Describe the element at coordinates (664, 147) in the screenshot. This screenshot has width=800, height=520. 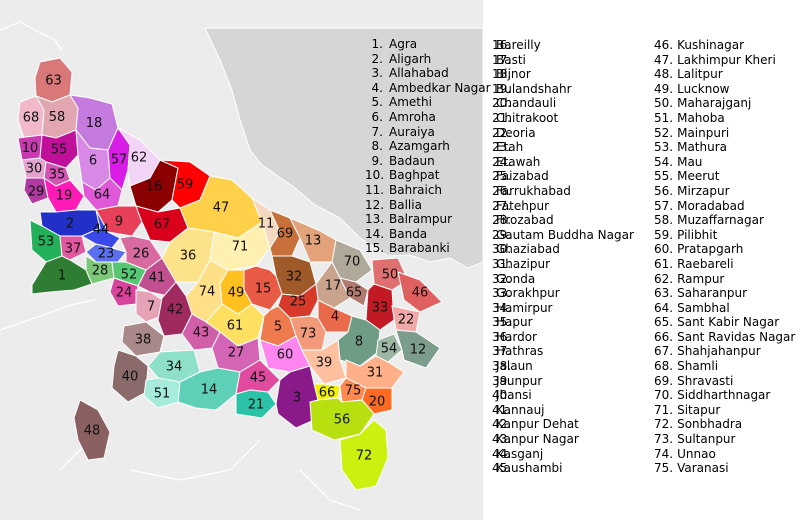
I see `legend-item-number: 53.` at that location.